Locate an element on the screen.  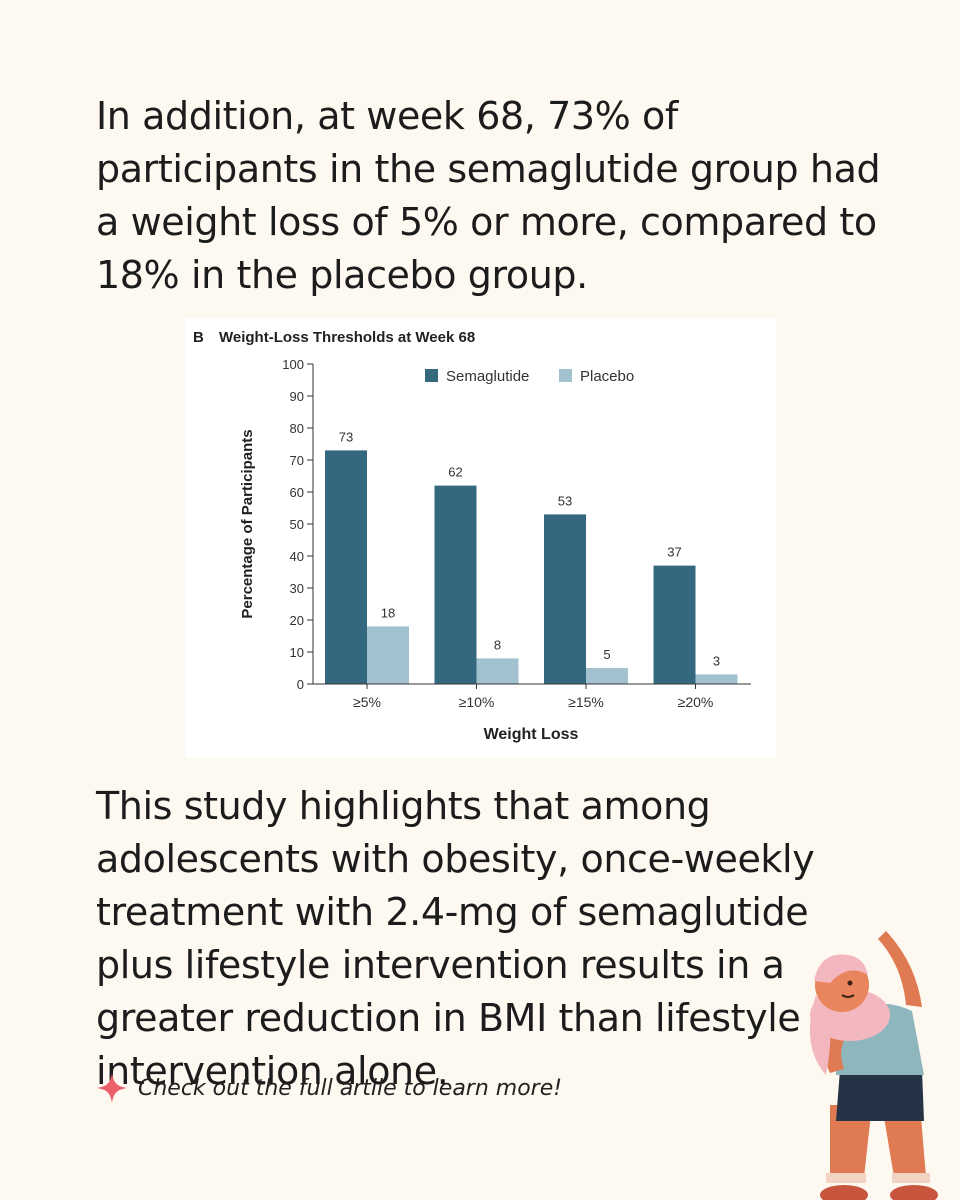
y-axis-label: Percentage of Participants is located at coordinates (247, 523).